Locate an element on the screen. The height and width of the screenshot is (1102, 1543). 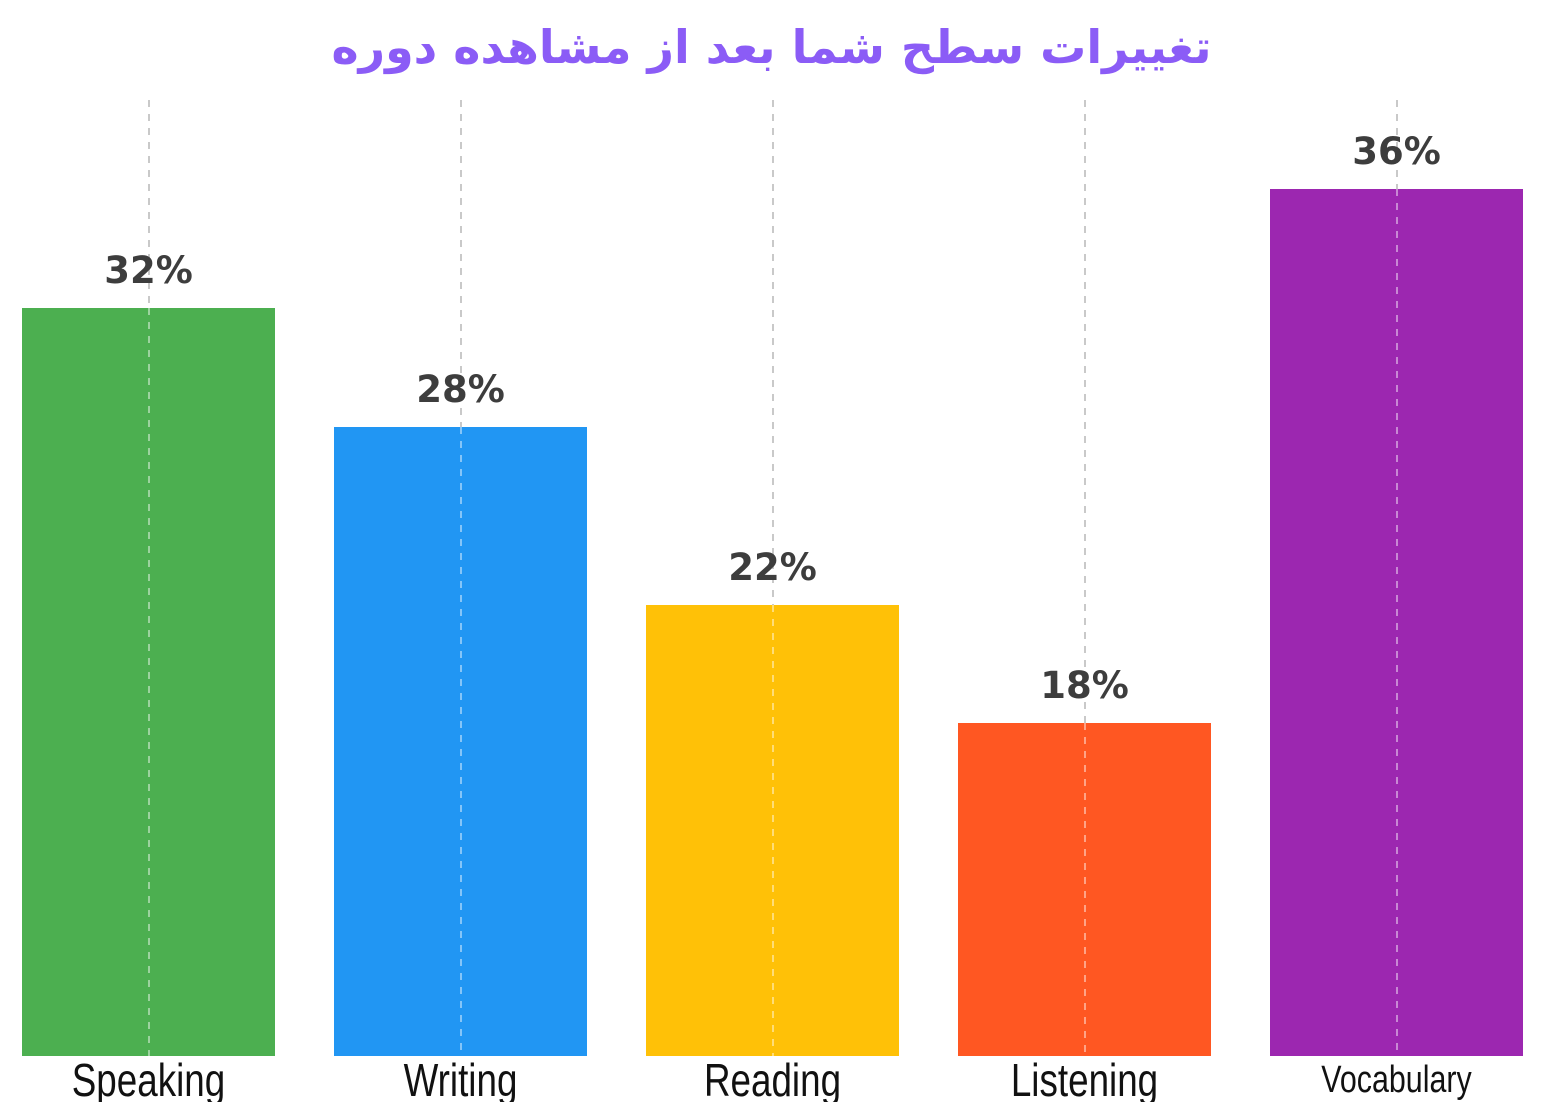
chart-title: تغییرات سطح شما بعد از مشاهده دوره is located at coordinates (771, 47).